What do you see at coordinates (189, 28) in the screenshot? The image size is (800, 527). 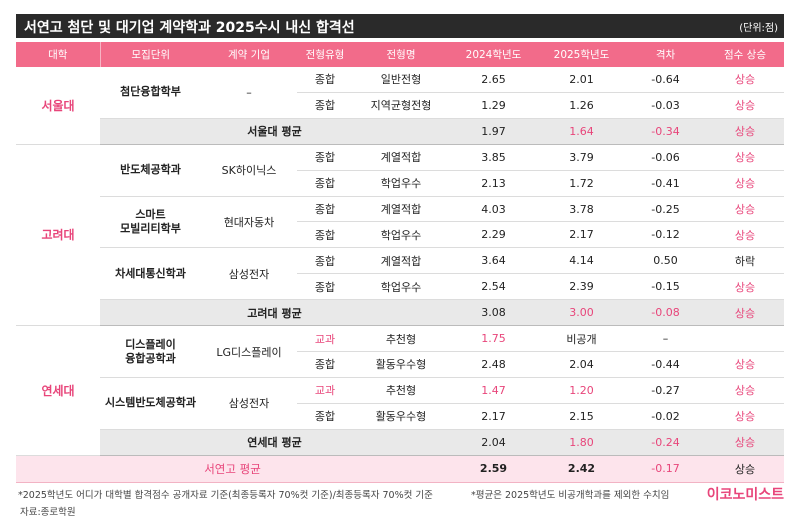 I see `page-title: 서연고 첨단 및 대기업 계약학과 2025수시 내신 합격선` at bounding box center [189, 28].